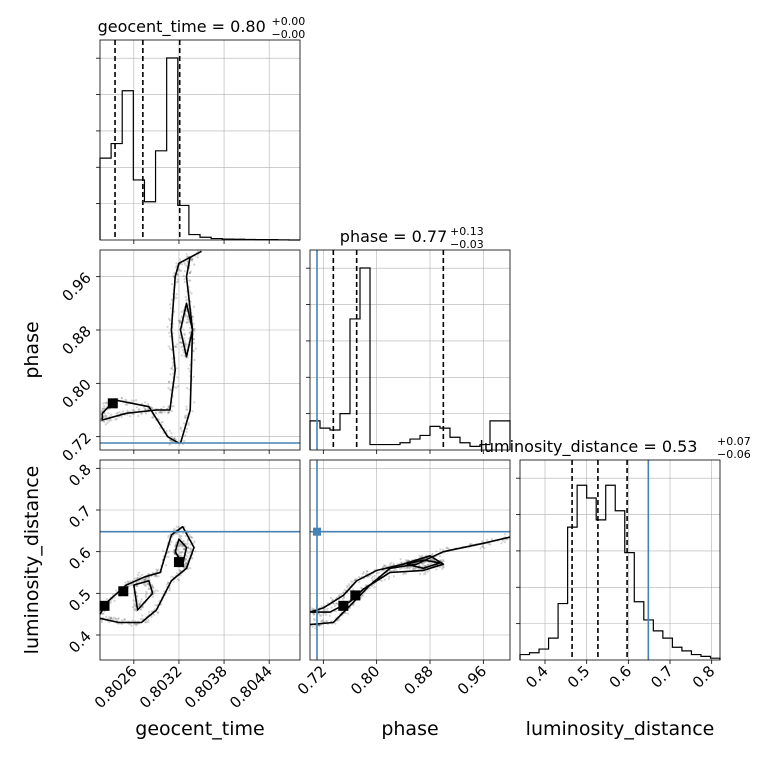 The height and width of the screenshot is (764, 760). What do you see at coordinates (76, 393) in the screenshot?
I see `ytick-label-phase-1: 0.80` at bounding box center [76, 393].